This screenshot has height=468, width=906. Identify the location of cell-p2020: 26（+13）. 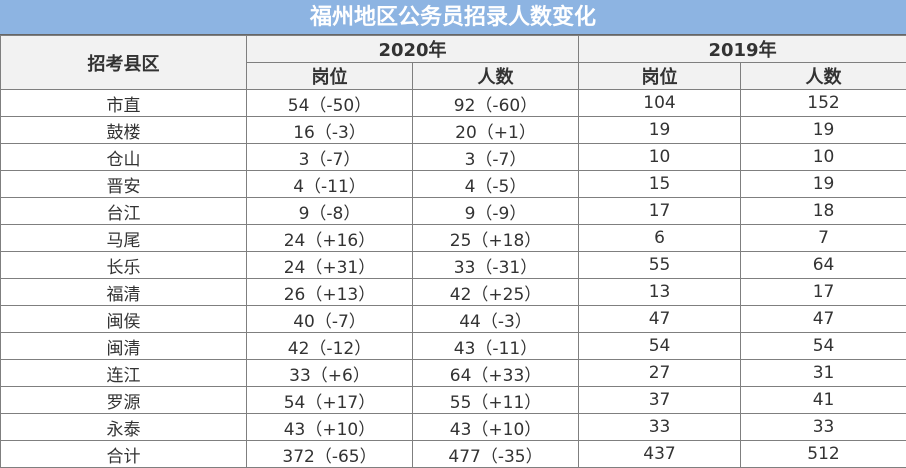
(329, 292).